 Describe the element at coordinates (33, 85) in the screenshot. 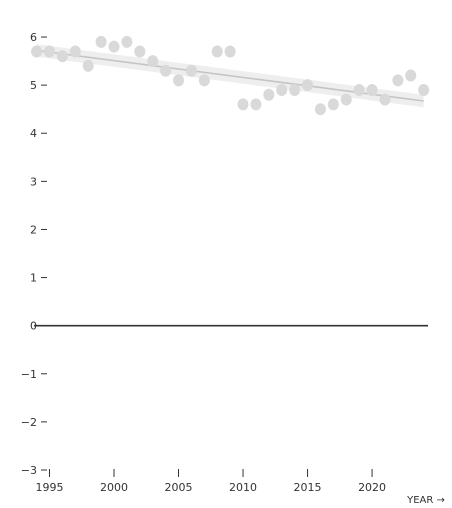

I see `y-tick-label: 5` at that location.